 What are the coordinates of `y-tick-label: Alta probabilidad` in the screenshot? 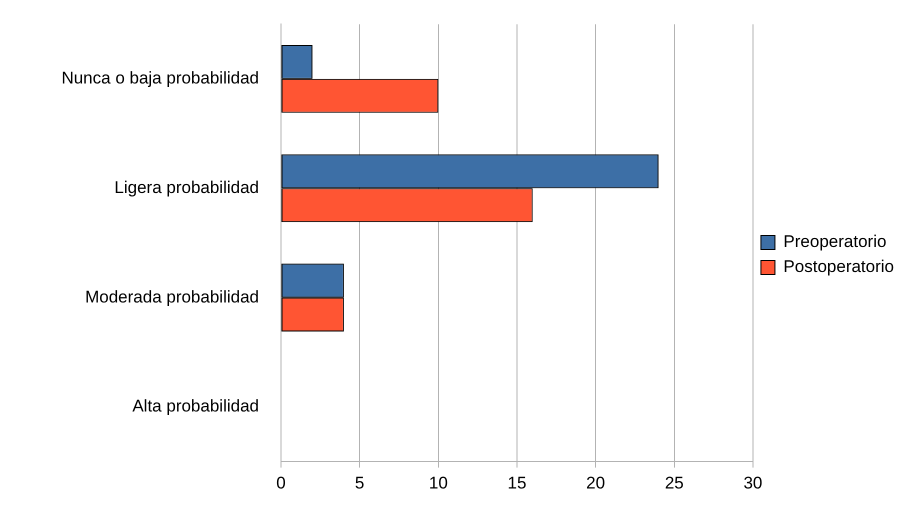 It's located at (195, 406).